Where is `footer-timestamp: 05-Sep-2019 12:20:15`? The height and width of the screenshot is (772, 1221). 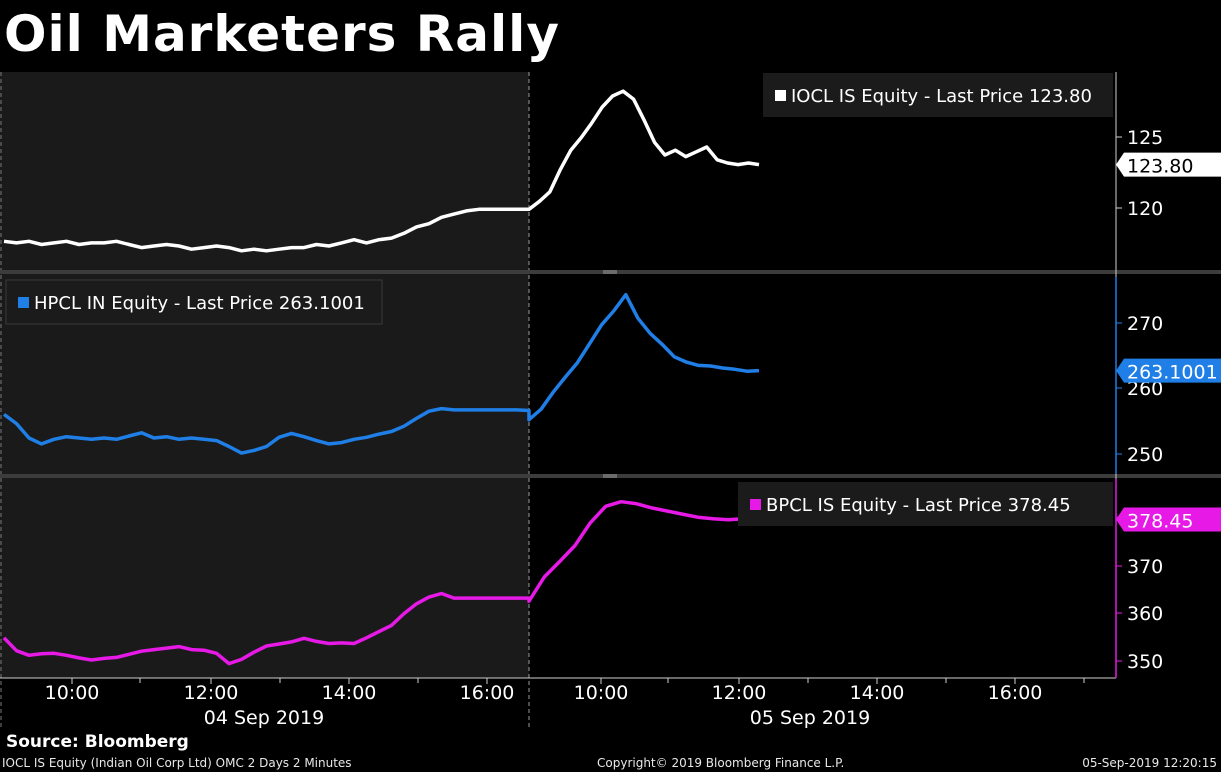
footer-timestamp: 05-Sep-2019 12:20:15 is located at coordinates (1149, 763).